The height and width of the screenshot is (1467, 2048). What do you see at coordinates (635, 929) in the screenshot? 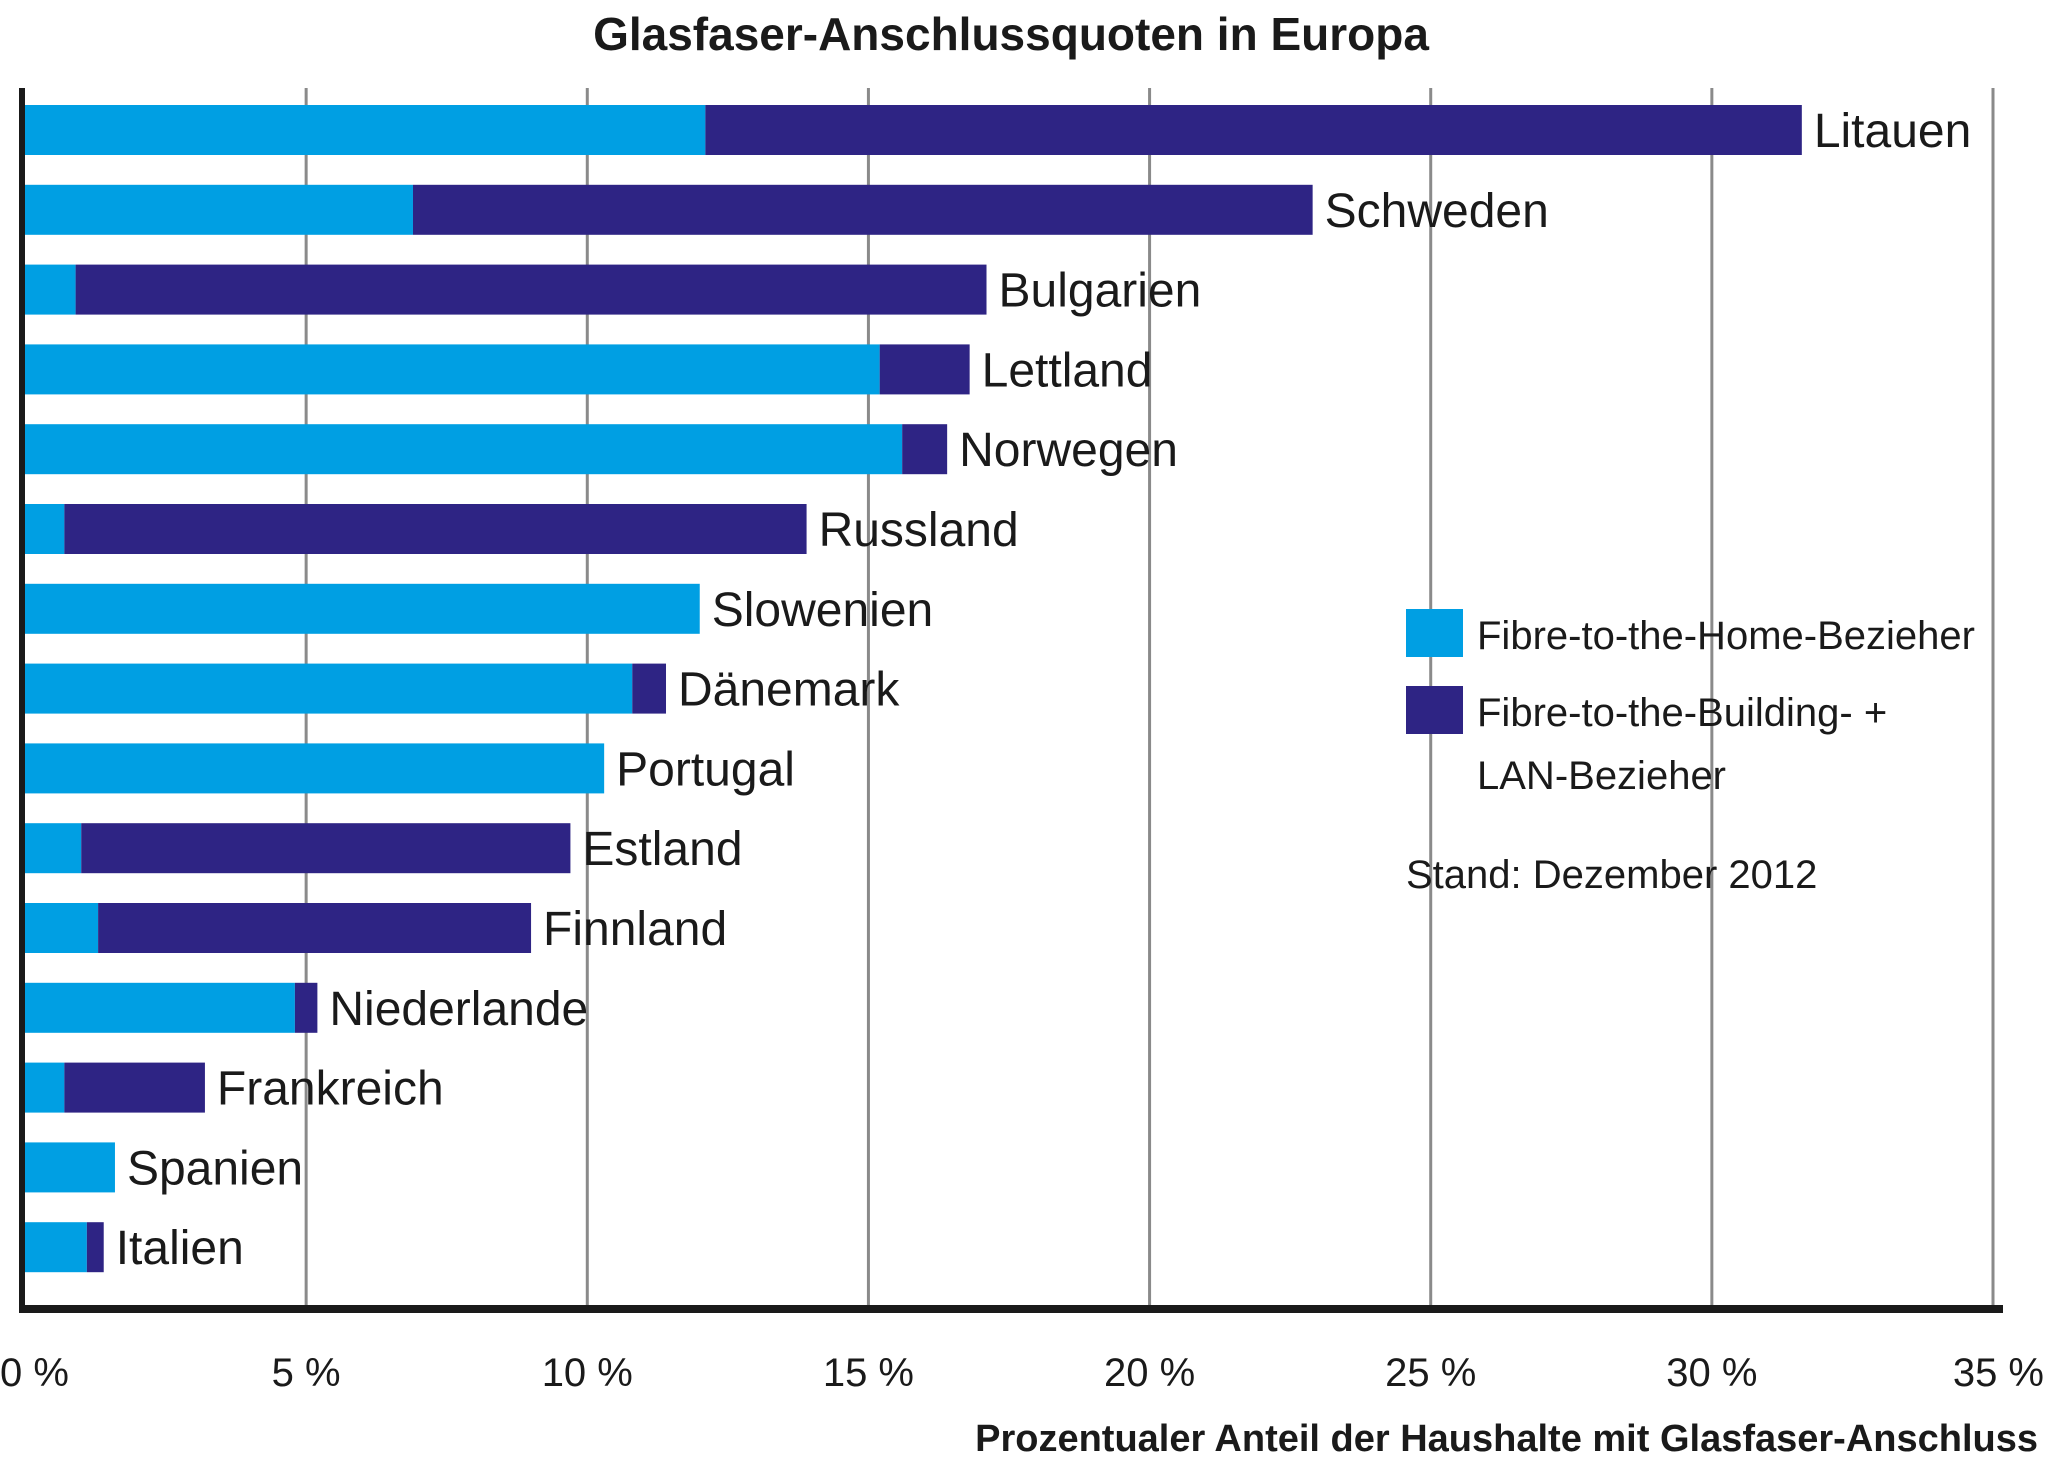
I see `category-label: Finnland` at bounding box center [635, 929].